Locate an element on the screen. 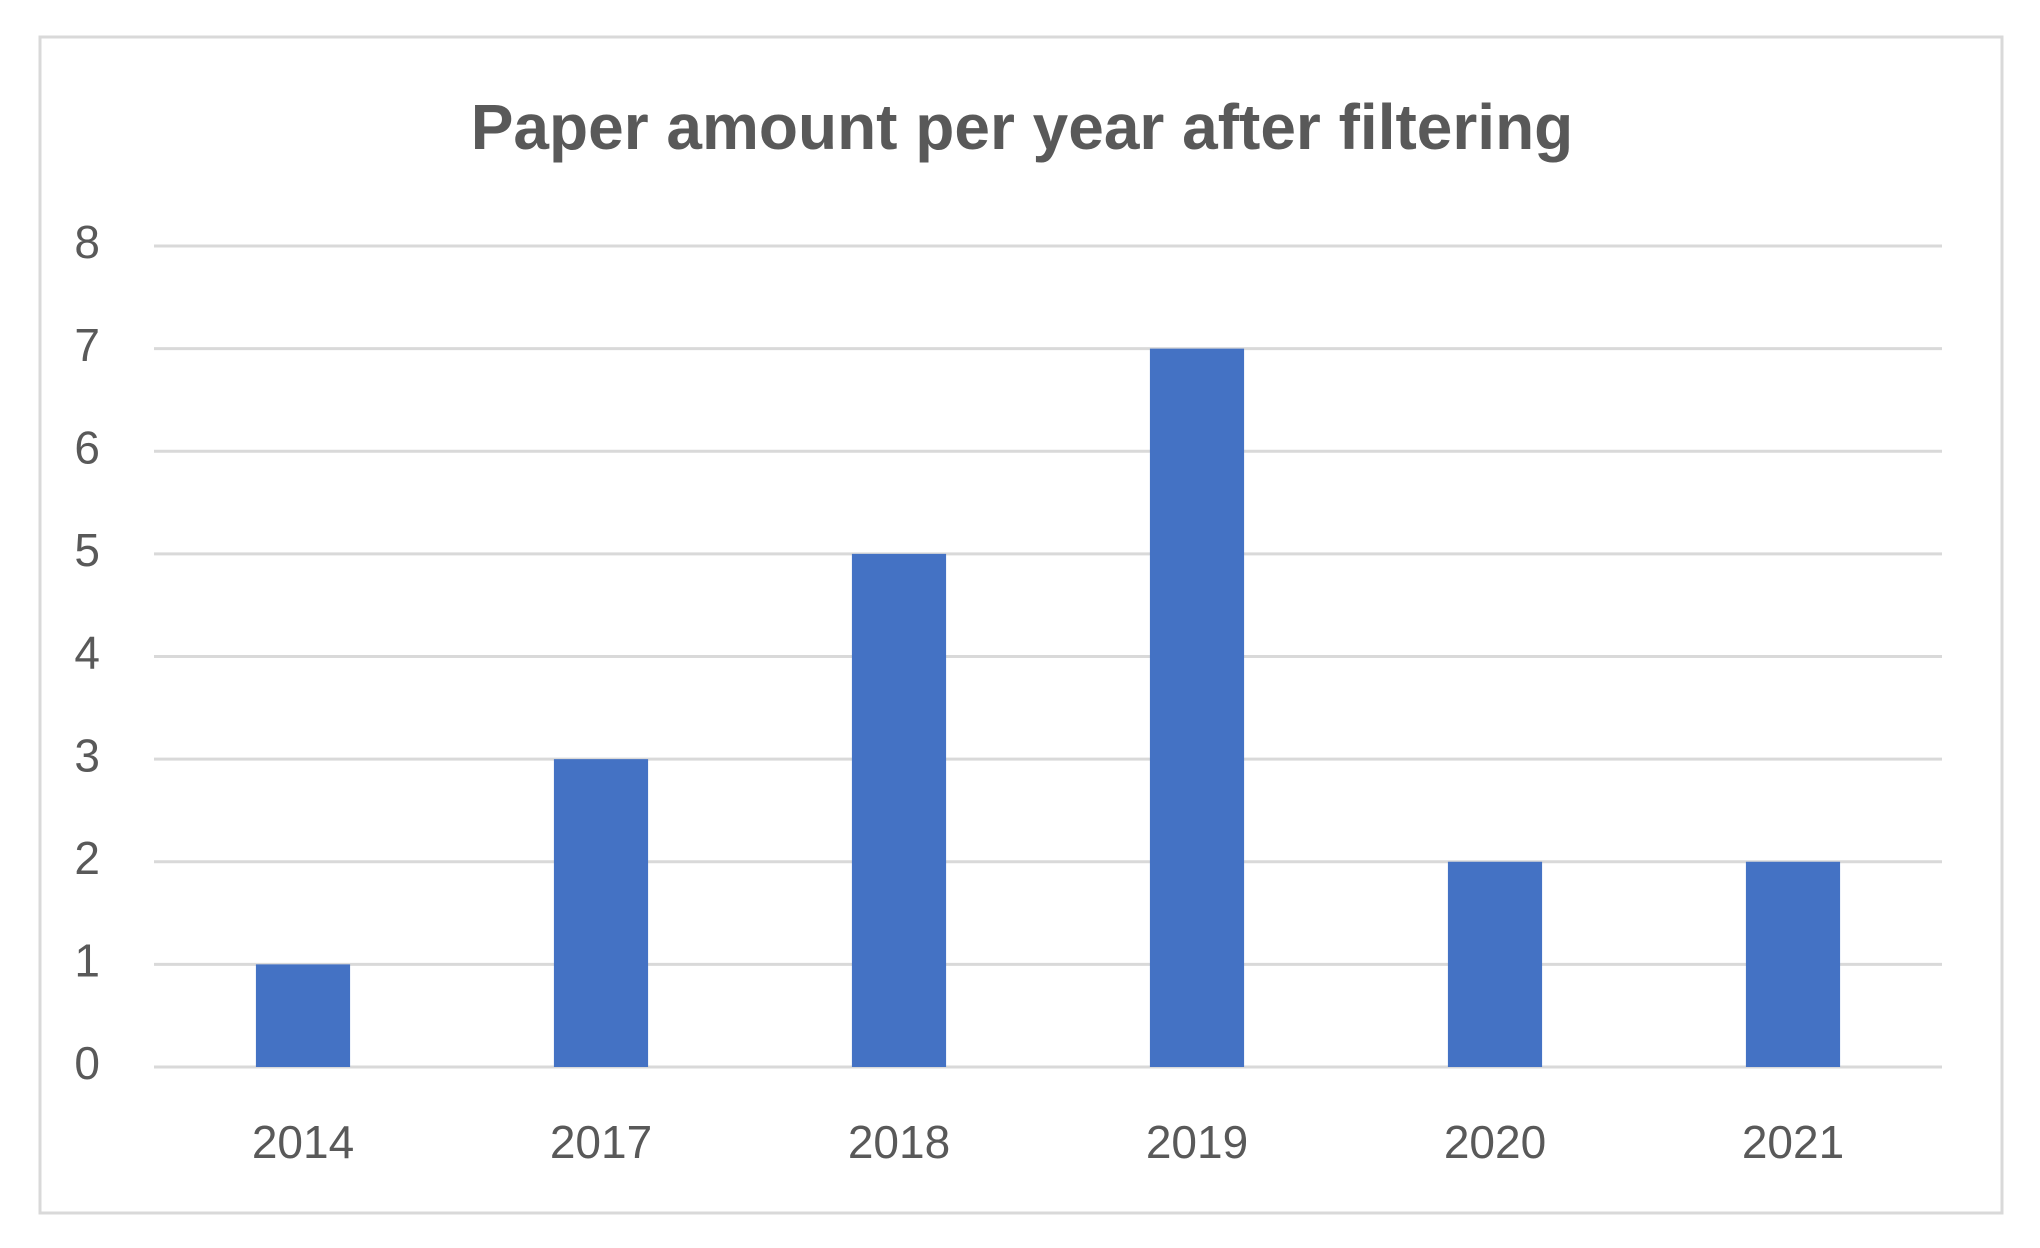 Image resolution: width=2040 pixels, height=1248 pixels. y-tick-label: 1 is located at coordinates (87, 961).